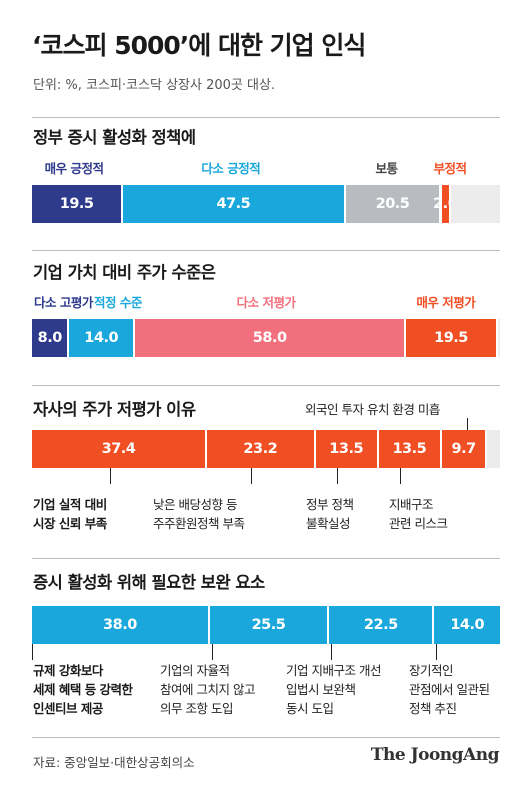  I want to click on unit-note: 단위: %, 코스피·코스닥 상장사 200곳 대상., so click(154, 85).